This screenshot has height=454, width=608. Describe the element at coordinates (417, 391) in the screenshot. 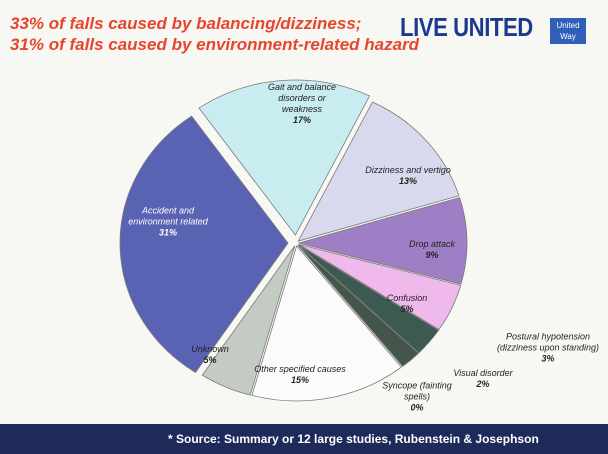

I see `category-name: Syncope (fainting spells)` at that location.